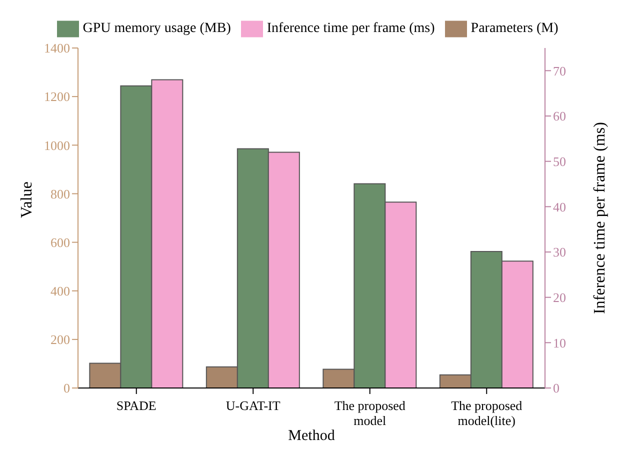 The height and width of the screenshot is (466, 625). I want to click on x-tick-label: The proposed model, so click(370, 413).